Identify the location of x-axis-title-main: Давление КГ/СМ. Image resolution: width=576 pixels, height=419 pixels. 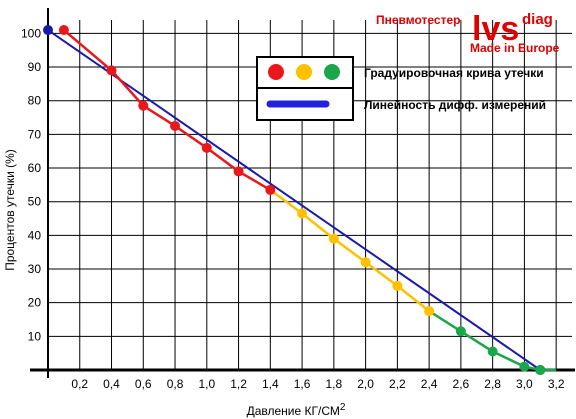
(293, 411).